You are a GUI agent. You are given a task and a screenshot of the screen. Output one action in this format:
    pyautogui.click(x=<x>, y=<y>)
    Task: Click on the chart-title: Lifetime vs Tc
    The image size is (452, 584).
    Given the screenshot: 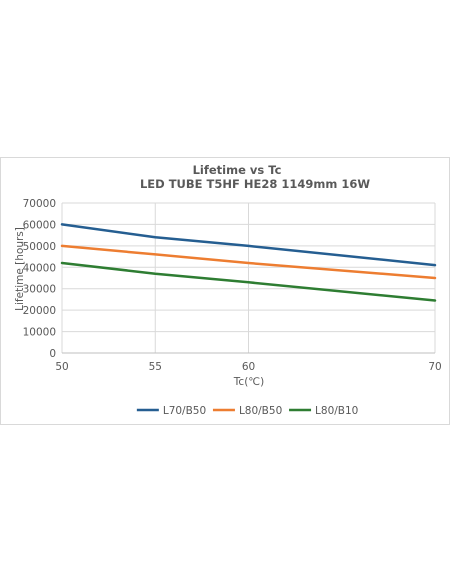 What is the action you would take?
    pyautogui.click(x=237, y=170)
    